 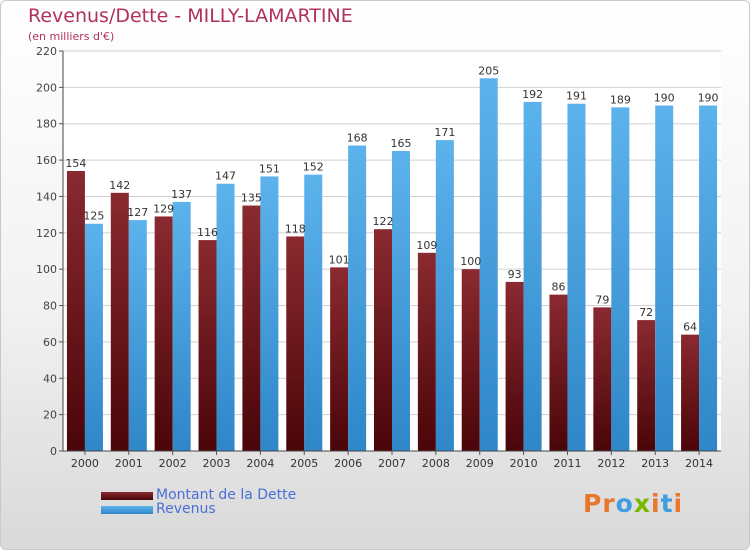 What do you see at coordinates (137, 212) in the screenshot?
I see `value-label-revenue: 127` at bounding box center [137, 212].